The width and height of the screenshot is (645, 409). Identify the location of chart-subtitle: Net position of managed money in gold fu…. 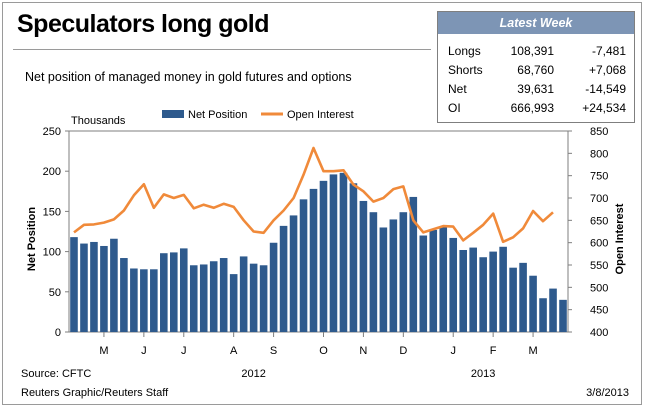
(188, 77).